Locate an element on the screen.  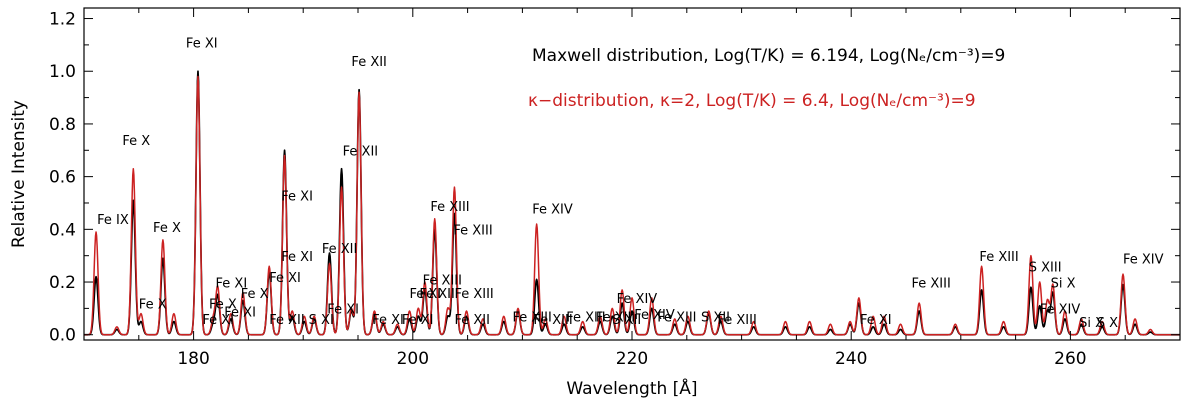
y-tick-label: 0.0 is located at coordinates (62, 336).